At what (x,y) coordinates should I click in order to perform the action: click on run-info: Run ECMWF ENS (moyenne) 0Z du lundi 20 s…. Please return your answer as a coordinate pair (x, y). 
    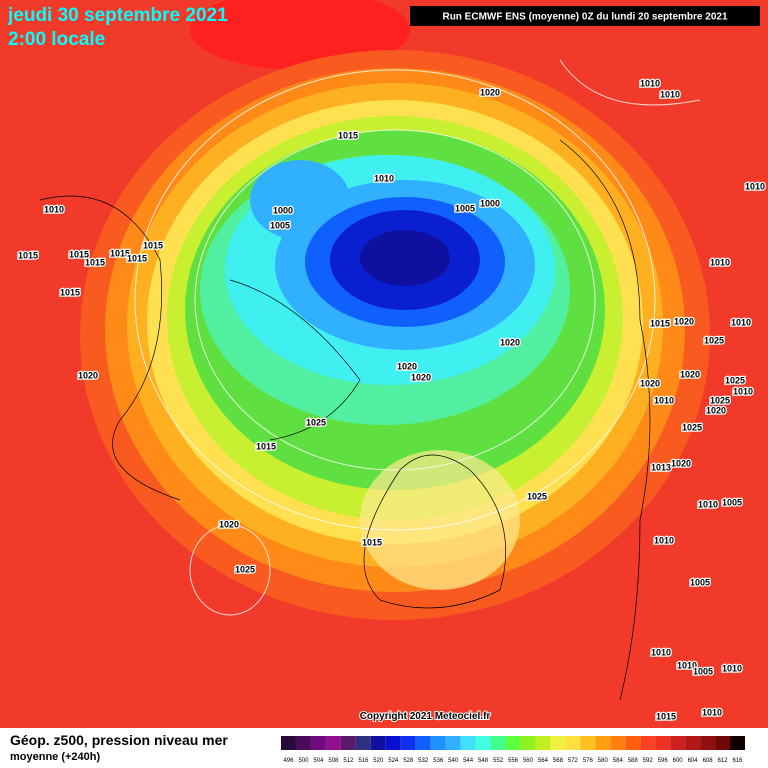
    Looking at the image, I should click on (584, 17).